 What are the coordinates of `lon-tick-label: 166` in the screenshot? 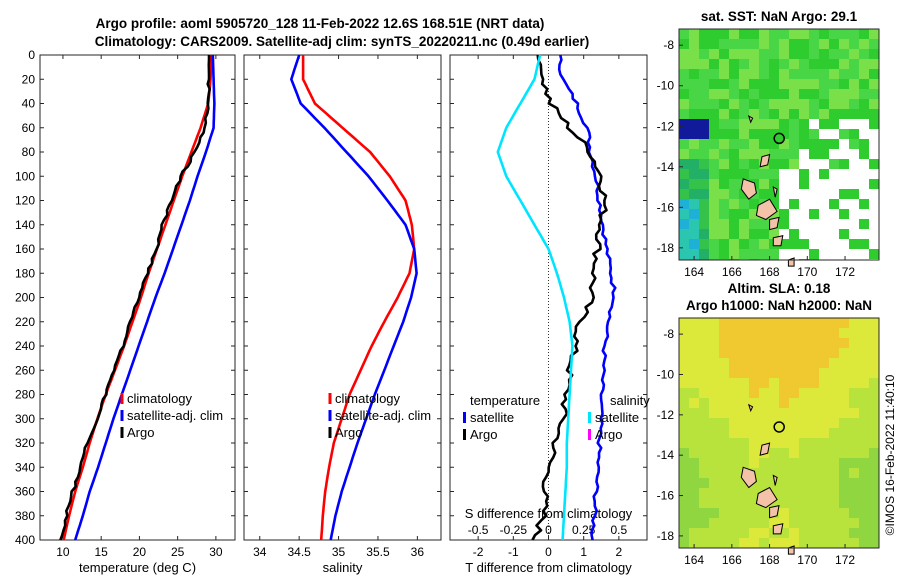 It's located at (732, 560).